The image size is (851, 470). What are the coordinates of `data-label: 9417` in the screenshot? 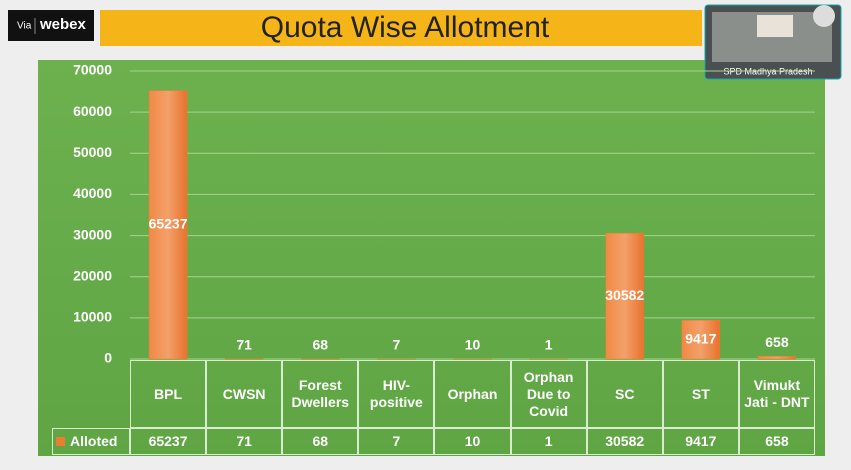 It's located at (700, 338).